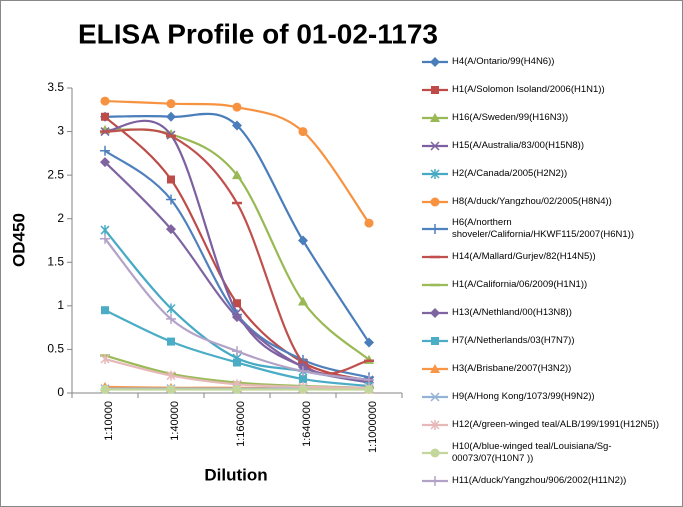 This screenshot has height=507, width=683. I want to click on y-tick-label: 1, so click(60, 305).